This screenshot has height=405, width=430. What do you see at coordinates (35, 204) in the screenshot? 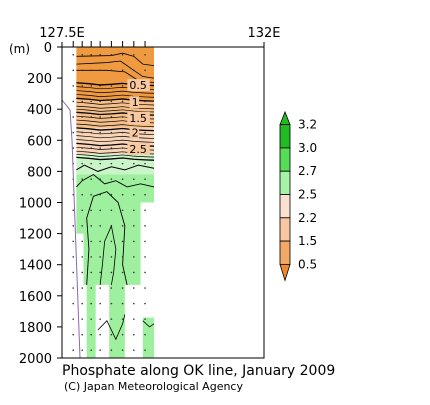
I see `y-tick-label: 1000` at bounding box center [35, 204].